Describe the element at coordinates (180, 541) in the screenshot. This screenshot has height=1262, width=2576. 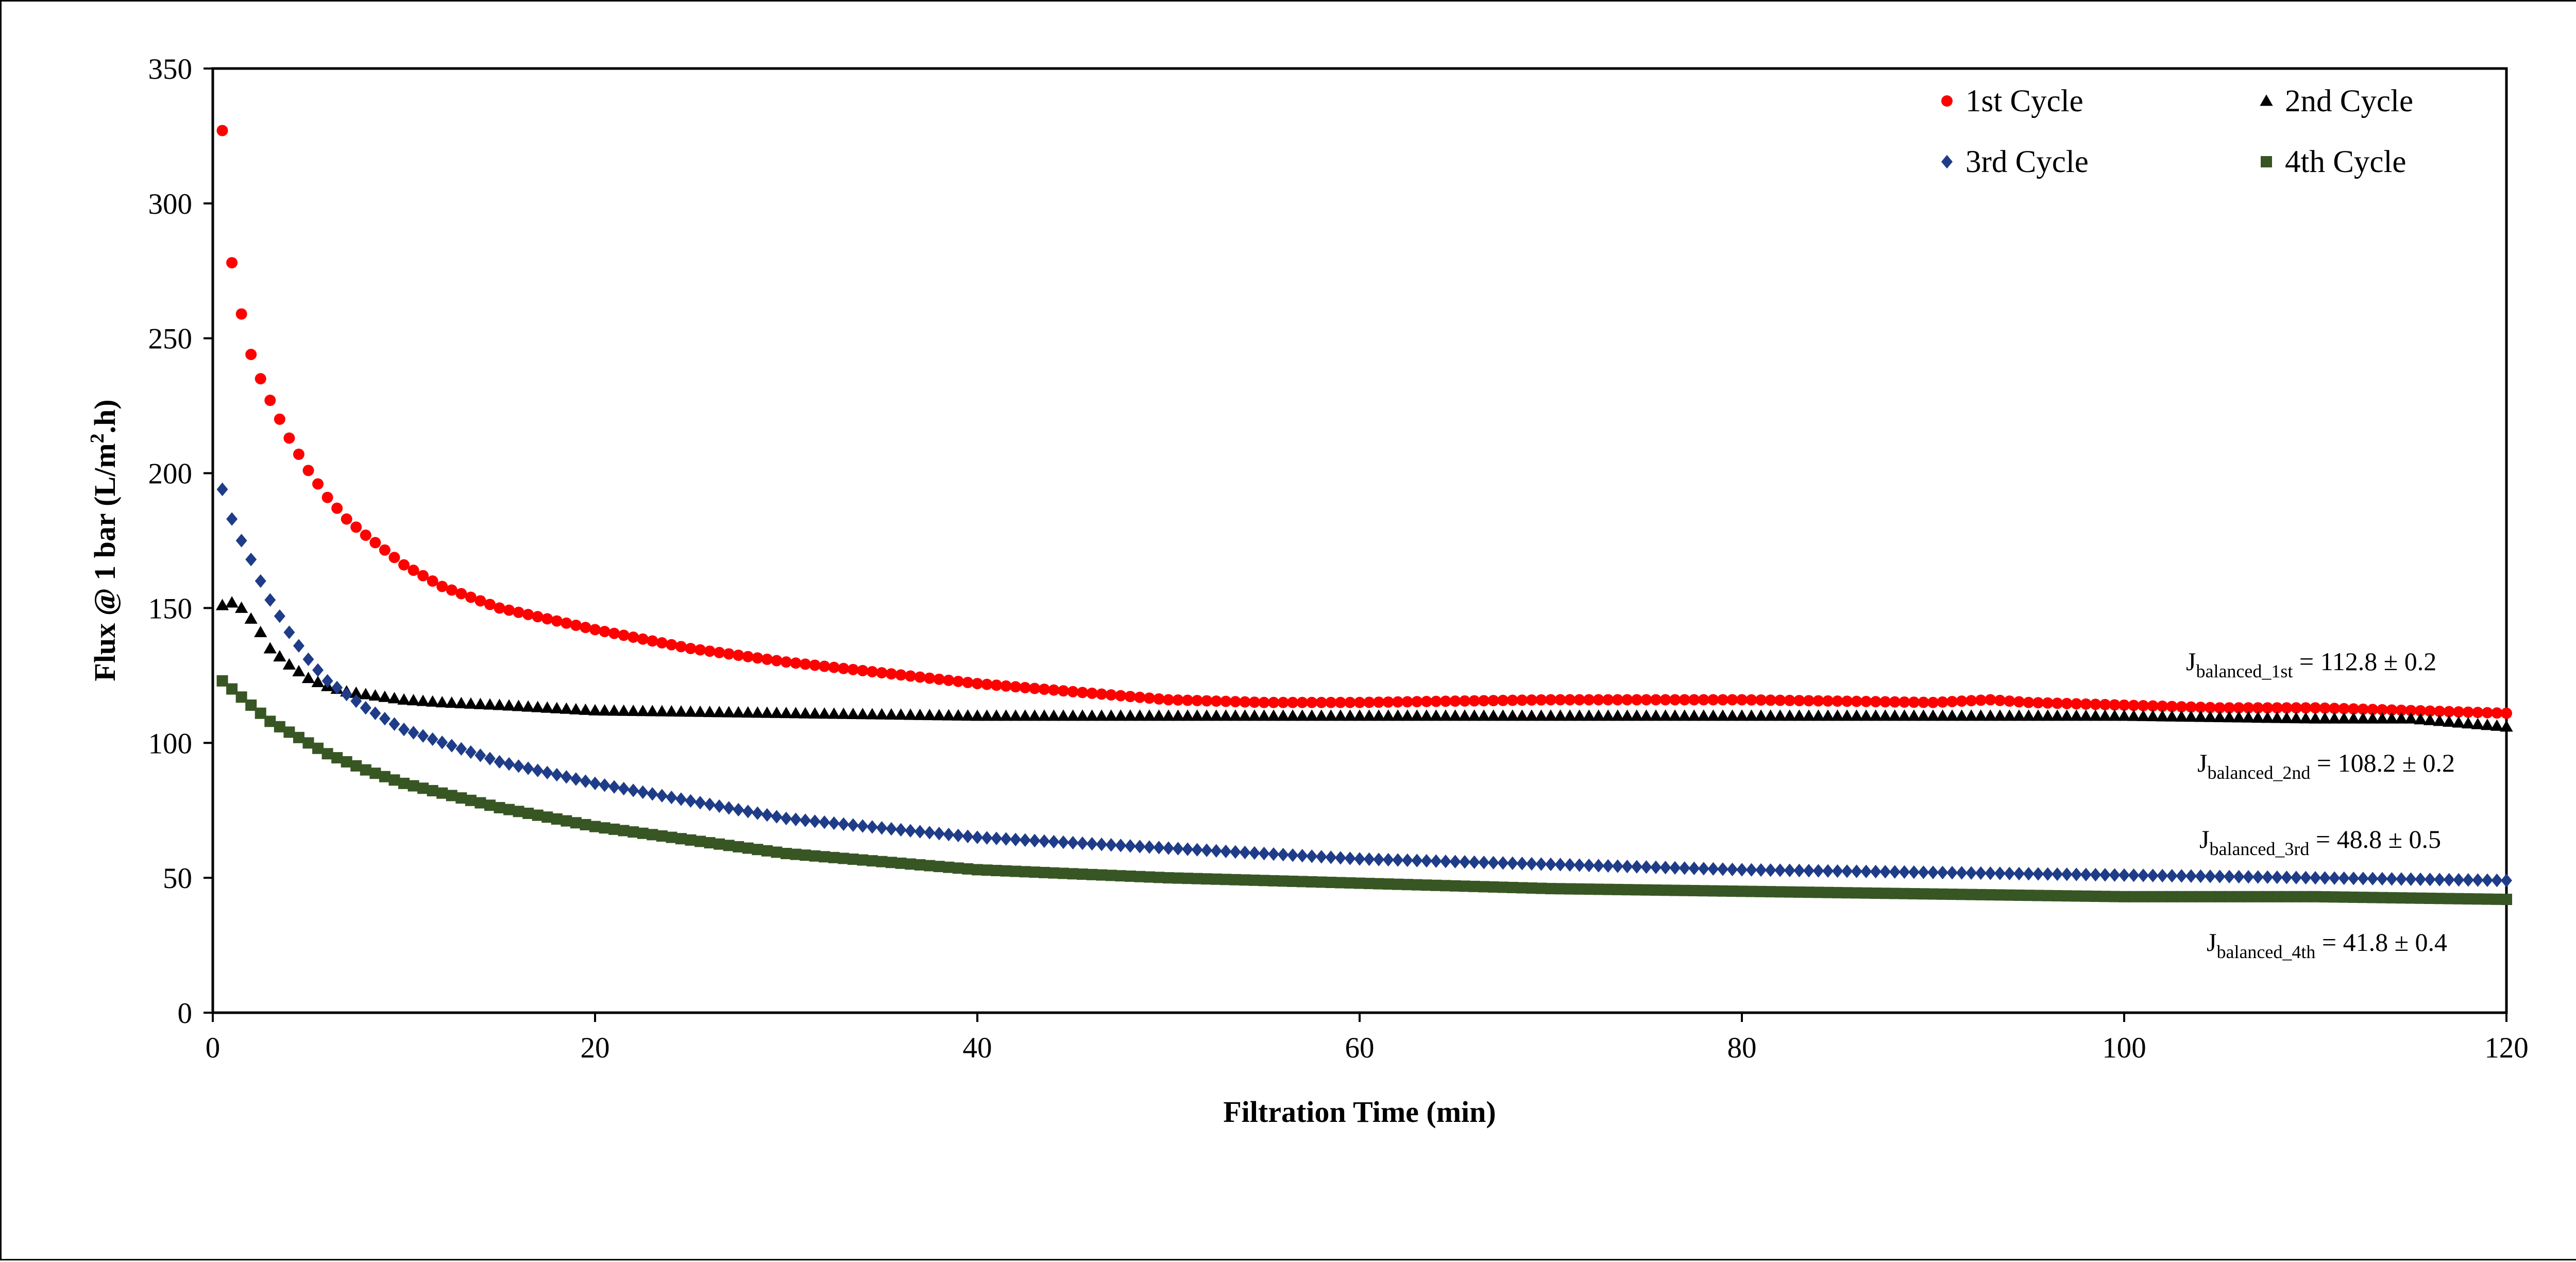
I see `y-axis-ticks: 0 50 100 150 200 250 300 350` at that location.